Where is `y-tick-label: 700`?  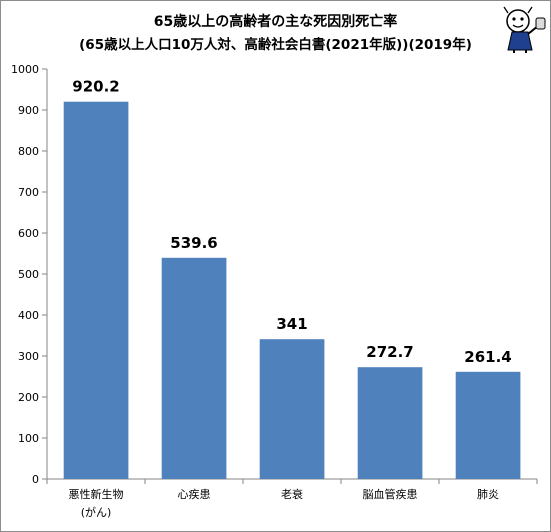
y-tick-label: 700 is located at coordinates (28, 192).